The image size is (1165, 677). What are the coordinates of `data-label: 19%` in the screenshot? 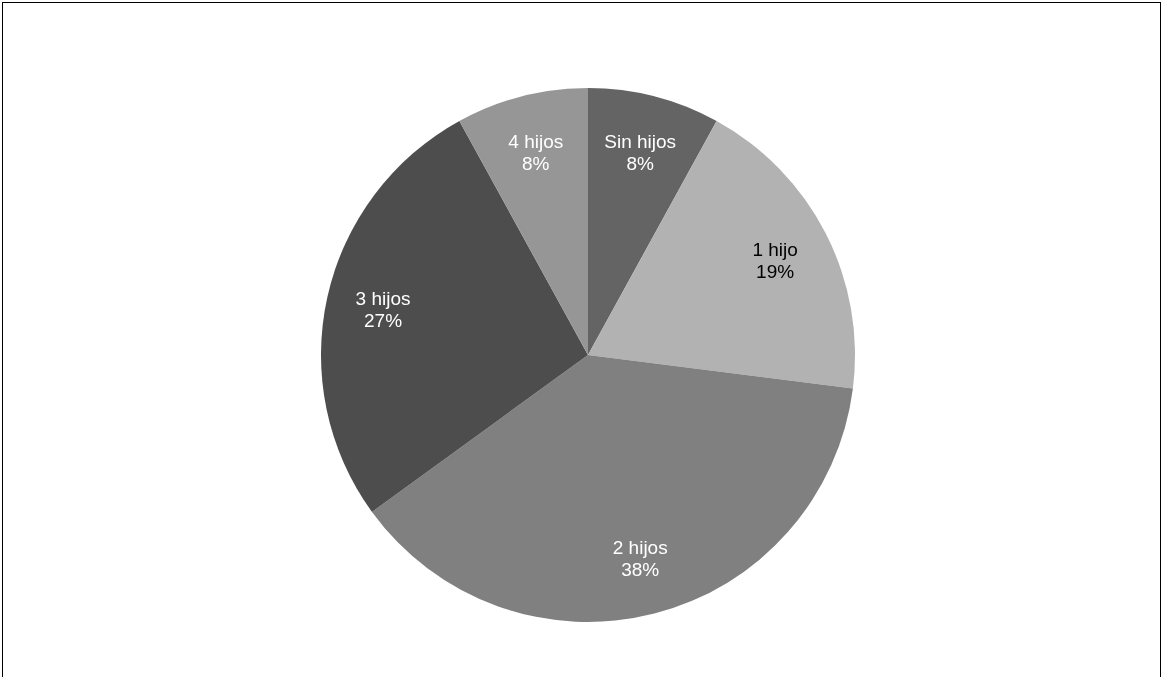 It's located at (775, 271).